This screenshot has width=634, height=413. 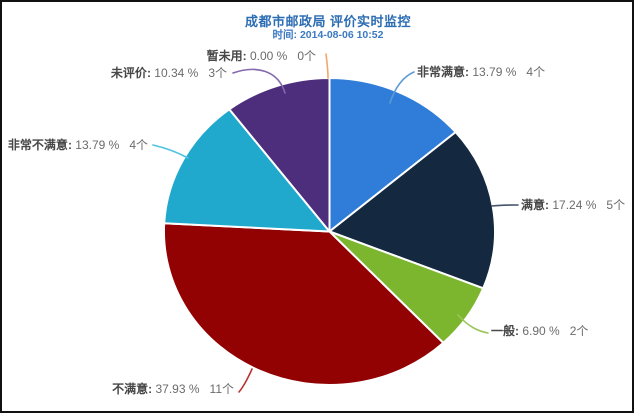 I want to click on slice-label-value: 10.34 % 3个, so click(x=190, y=73).